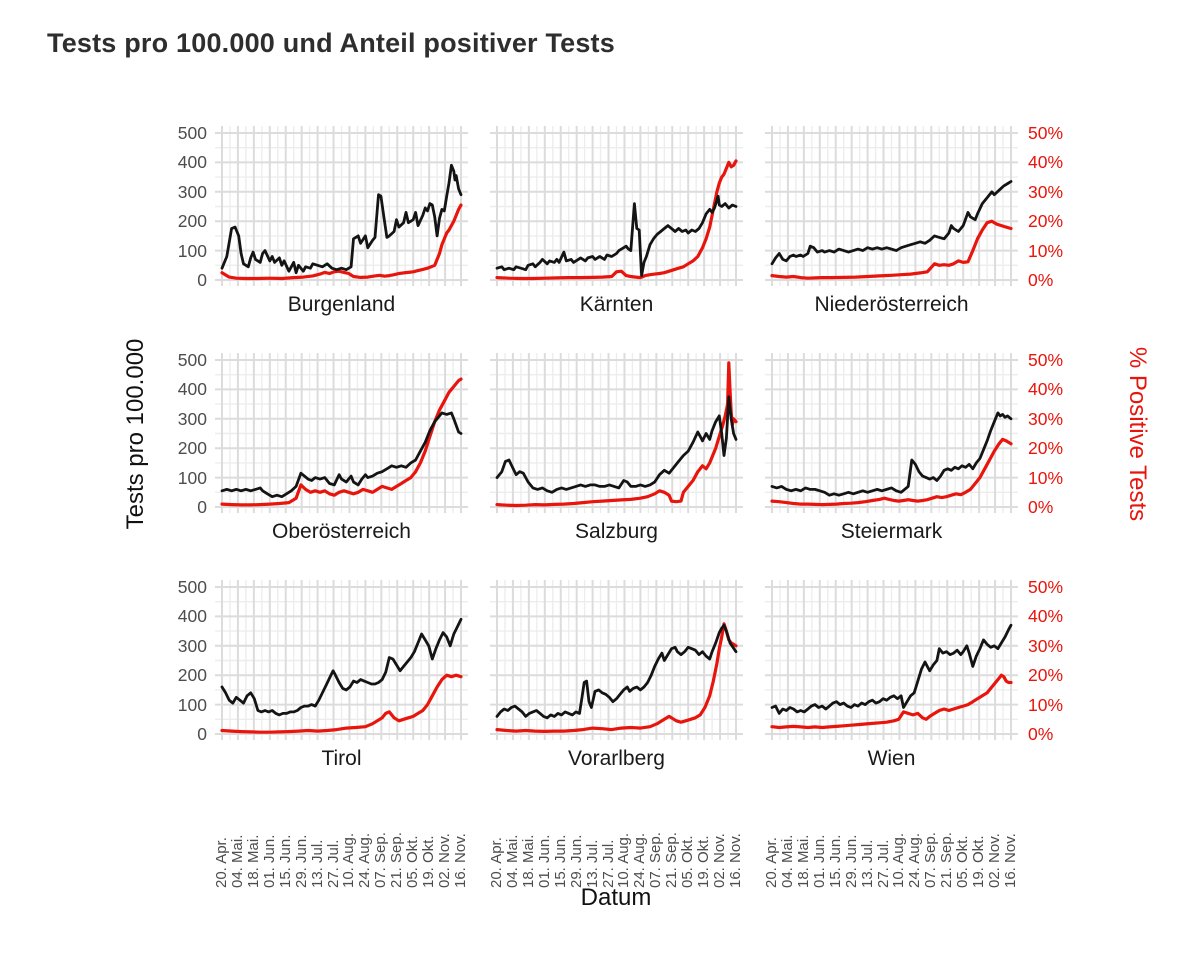 The height and width of the screenshot is (971, 1200). I want to click on facet-label: Oberösterreich, so click(341, 531).